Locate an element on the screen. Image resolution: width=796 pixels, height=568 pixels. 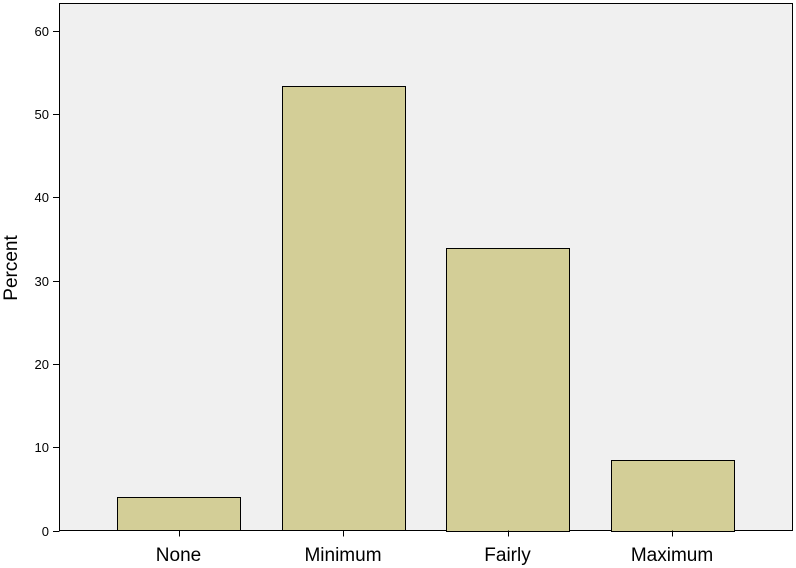
bar-maximum is located at coordinates (673, 496).